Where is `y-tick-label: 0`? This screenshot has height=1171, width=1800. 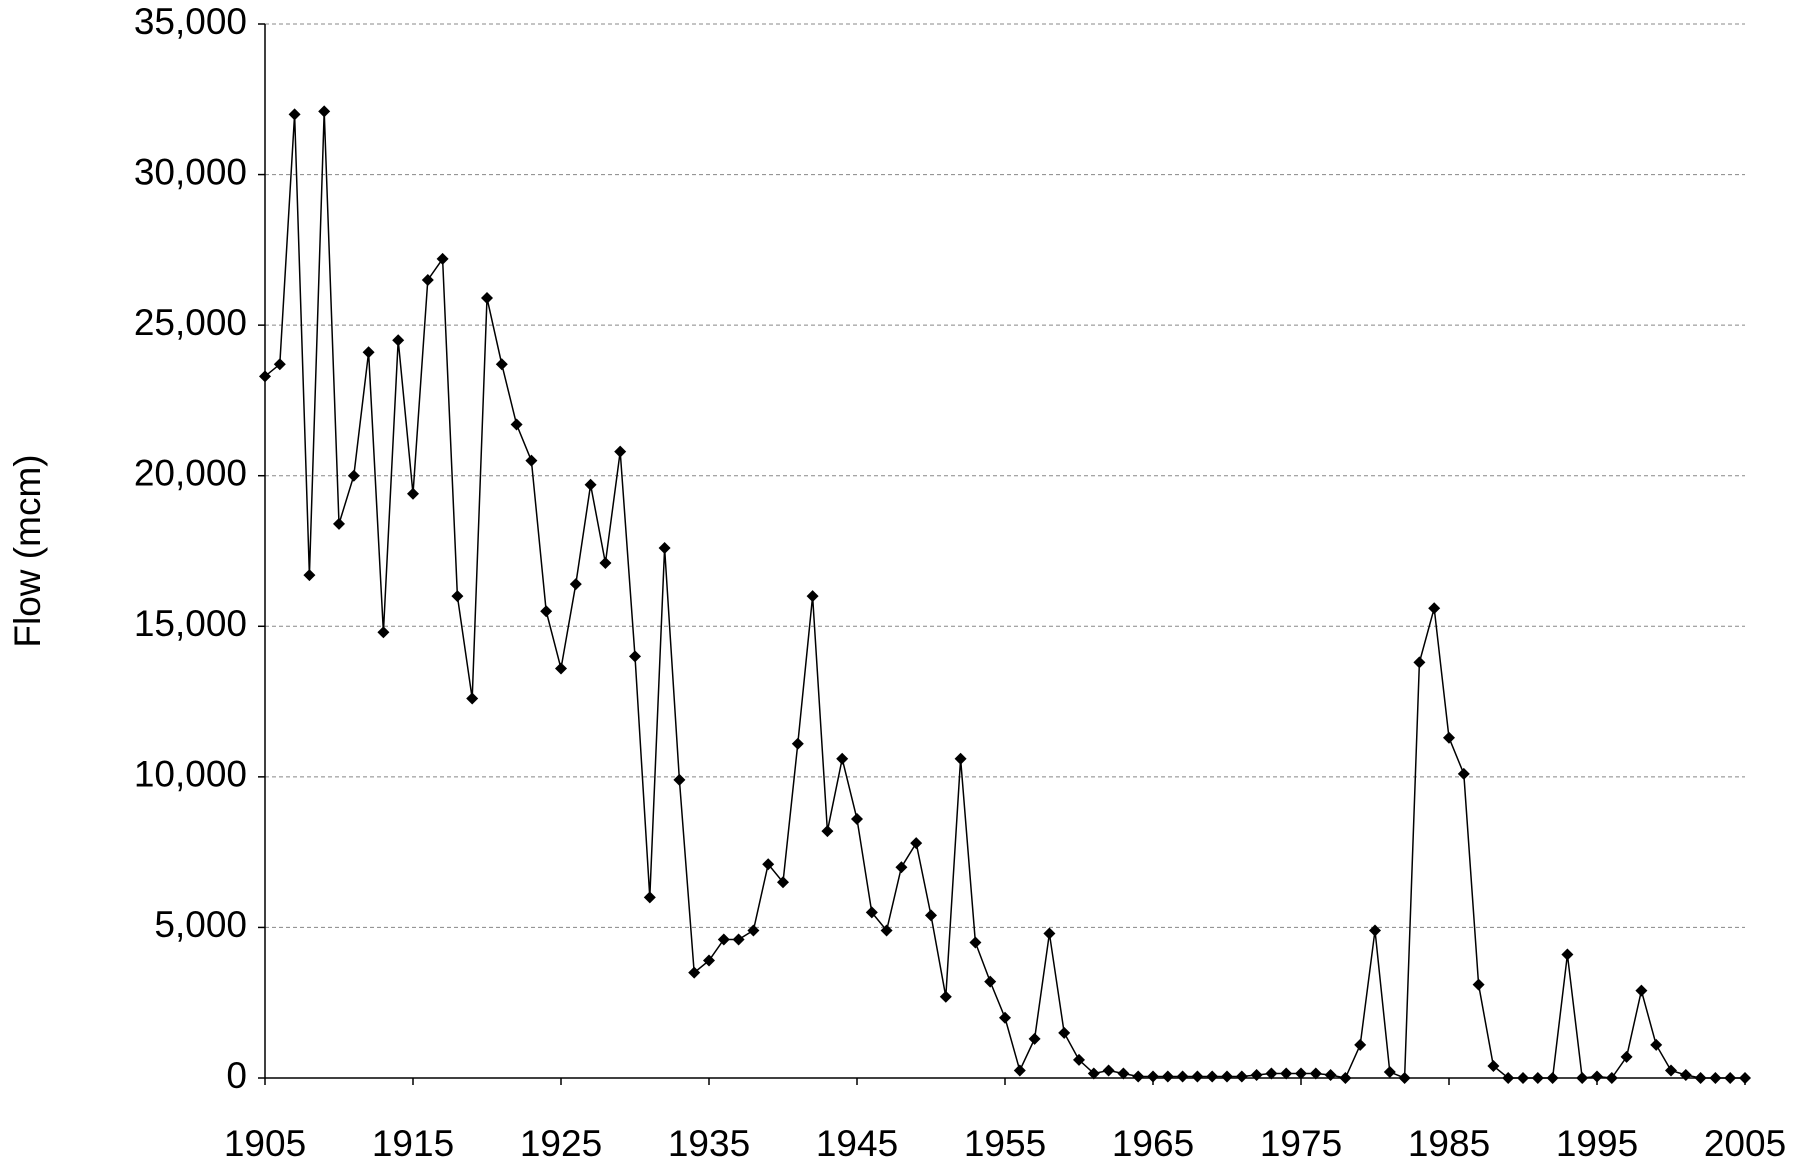
y-tick-label: 0 is located at coordinates (236, 1075).